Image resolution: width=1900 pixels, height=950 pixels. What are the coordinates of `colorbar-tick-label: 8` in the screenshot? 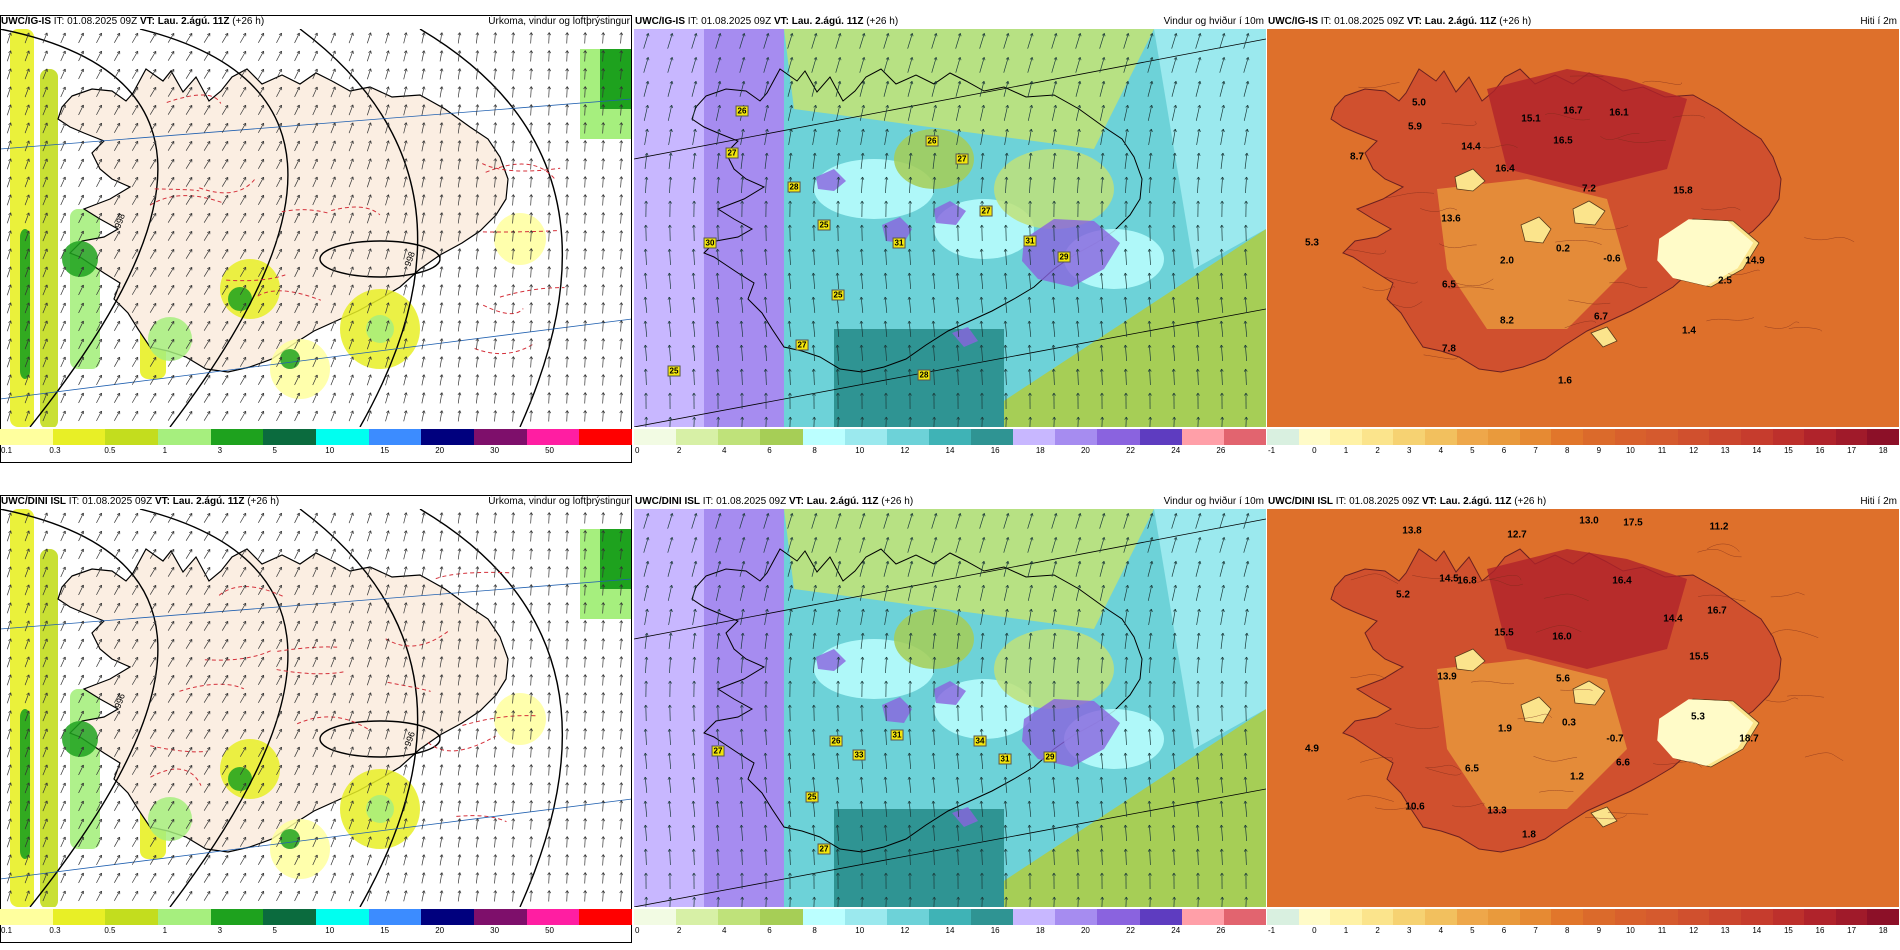 It's located at (814, 450).